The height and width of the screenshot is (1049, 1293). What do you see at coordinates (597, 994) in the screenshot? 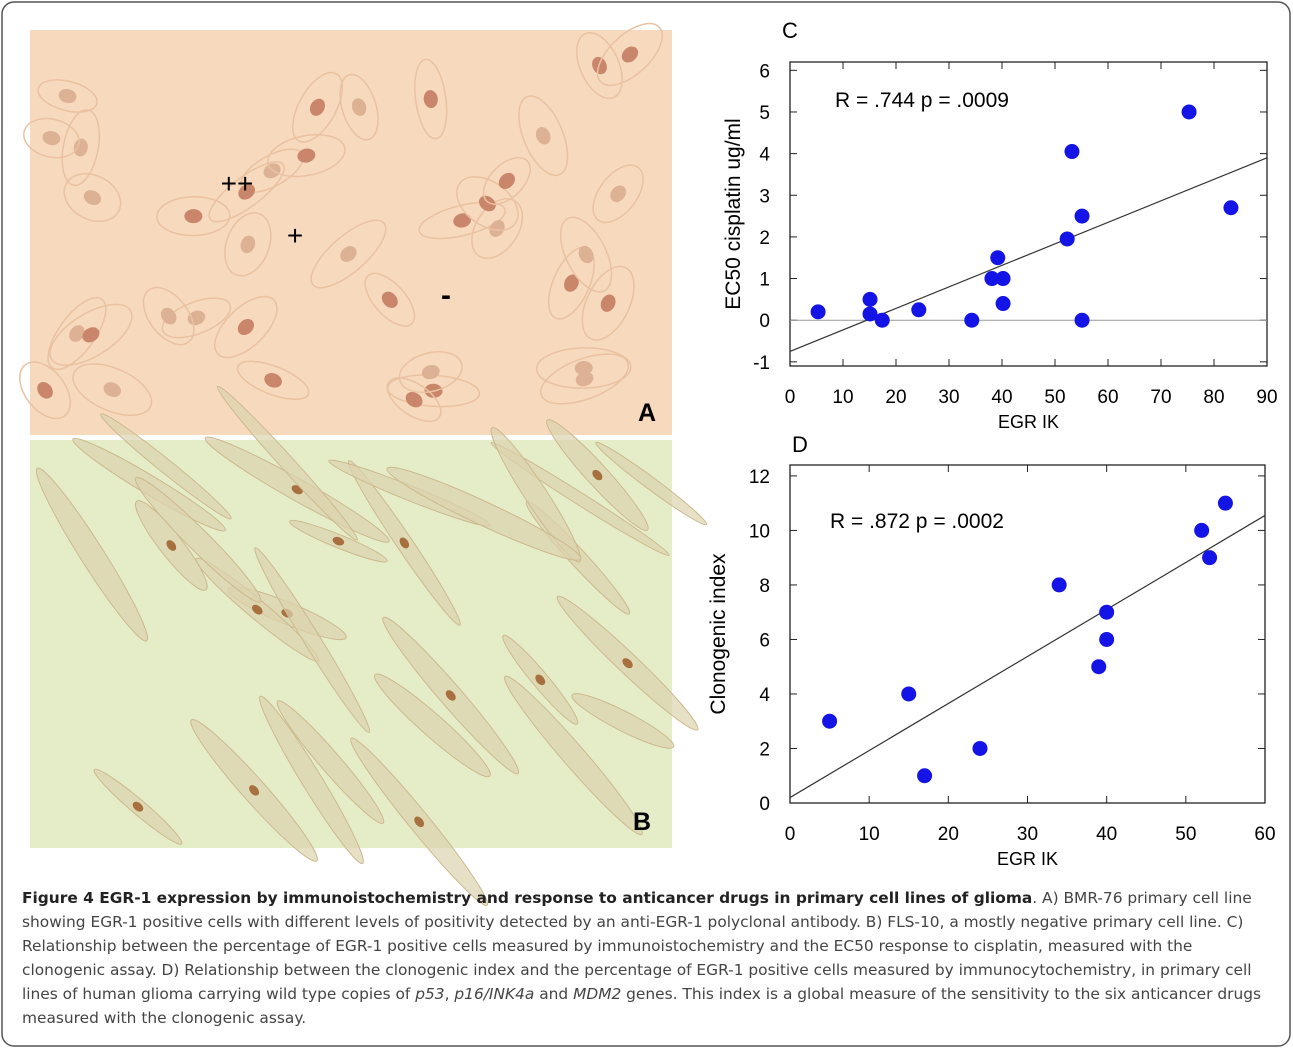
I see `caption-text: MDM2` at bounding box center [597, 994].